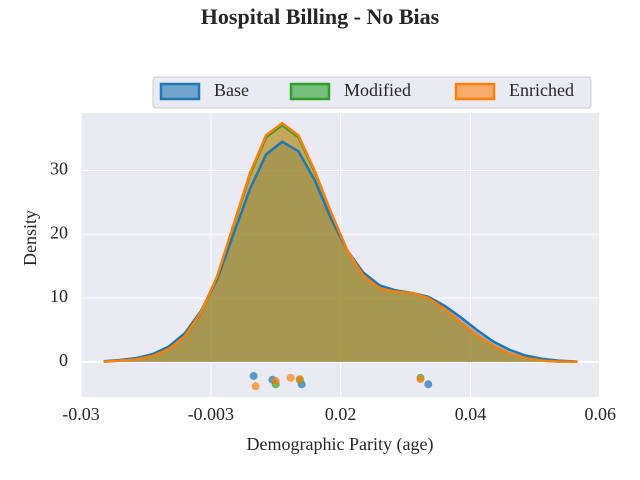 Image resolution: width=640 pixels, height=480 pixels. I want to click on x-tick-label: -0.03, so click(81, 414).